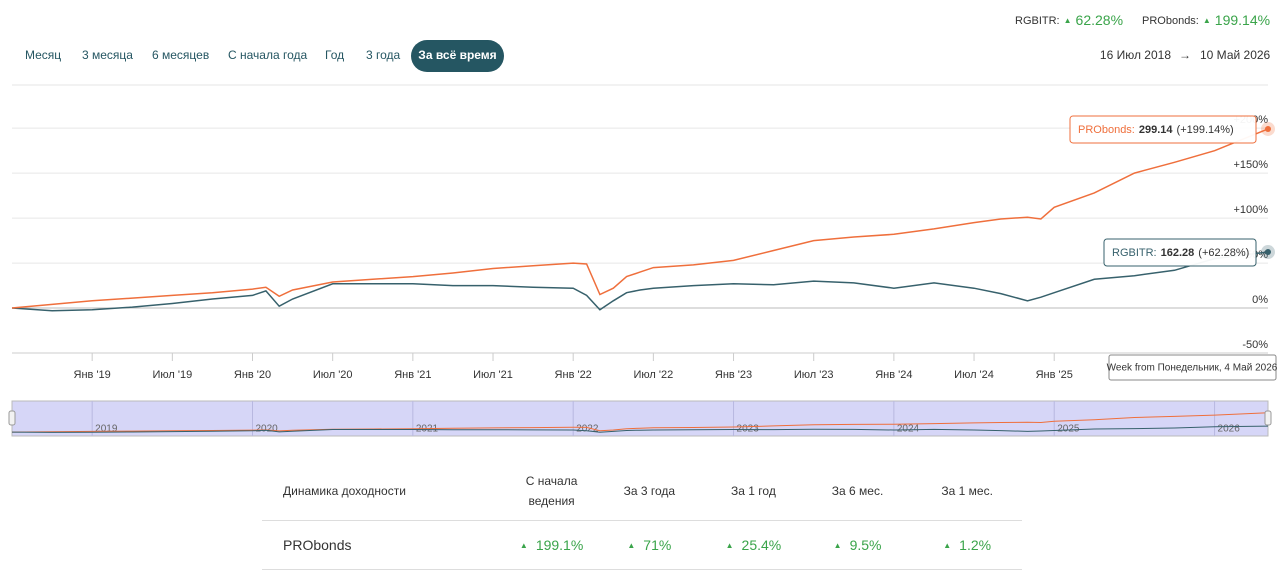  Describe the element at coordinates (653, 375) in the screenshot. I see `x-tick-label: Июл '22` at that location.